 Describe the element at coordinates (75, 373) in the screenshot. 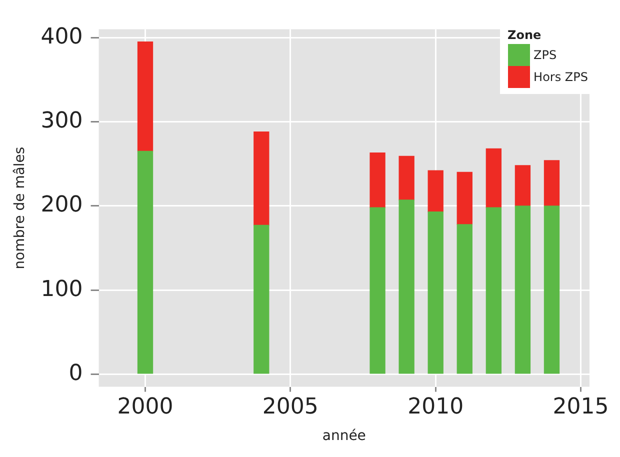

I see `y-tick-label: 0` at that location.